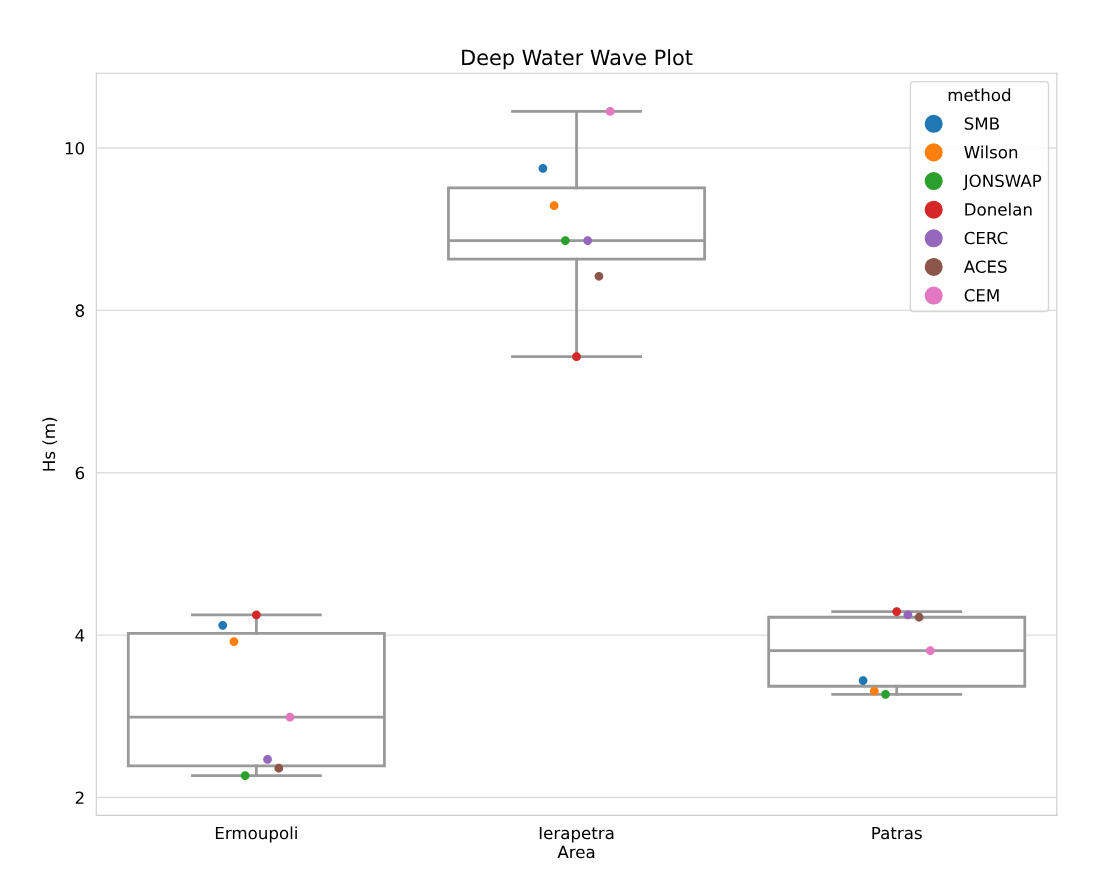 Image resolution: width=1094 pixels, height=894 pixels. What do you see at coordinates (50, 444) in the screenshot?
I see `y-axis-title: Hs (m)` at bounding box center [50, 444].